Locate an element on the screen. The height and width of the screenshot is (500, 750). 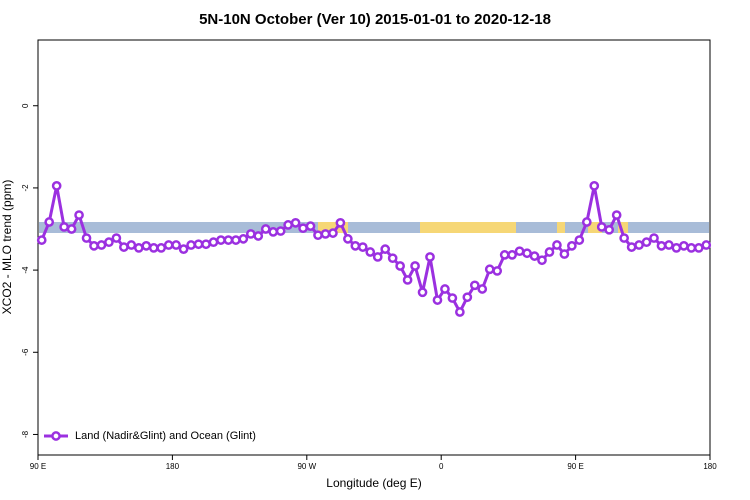
y-tick-label: -2 is located at coordinates (25, 188).